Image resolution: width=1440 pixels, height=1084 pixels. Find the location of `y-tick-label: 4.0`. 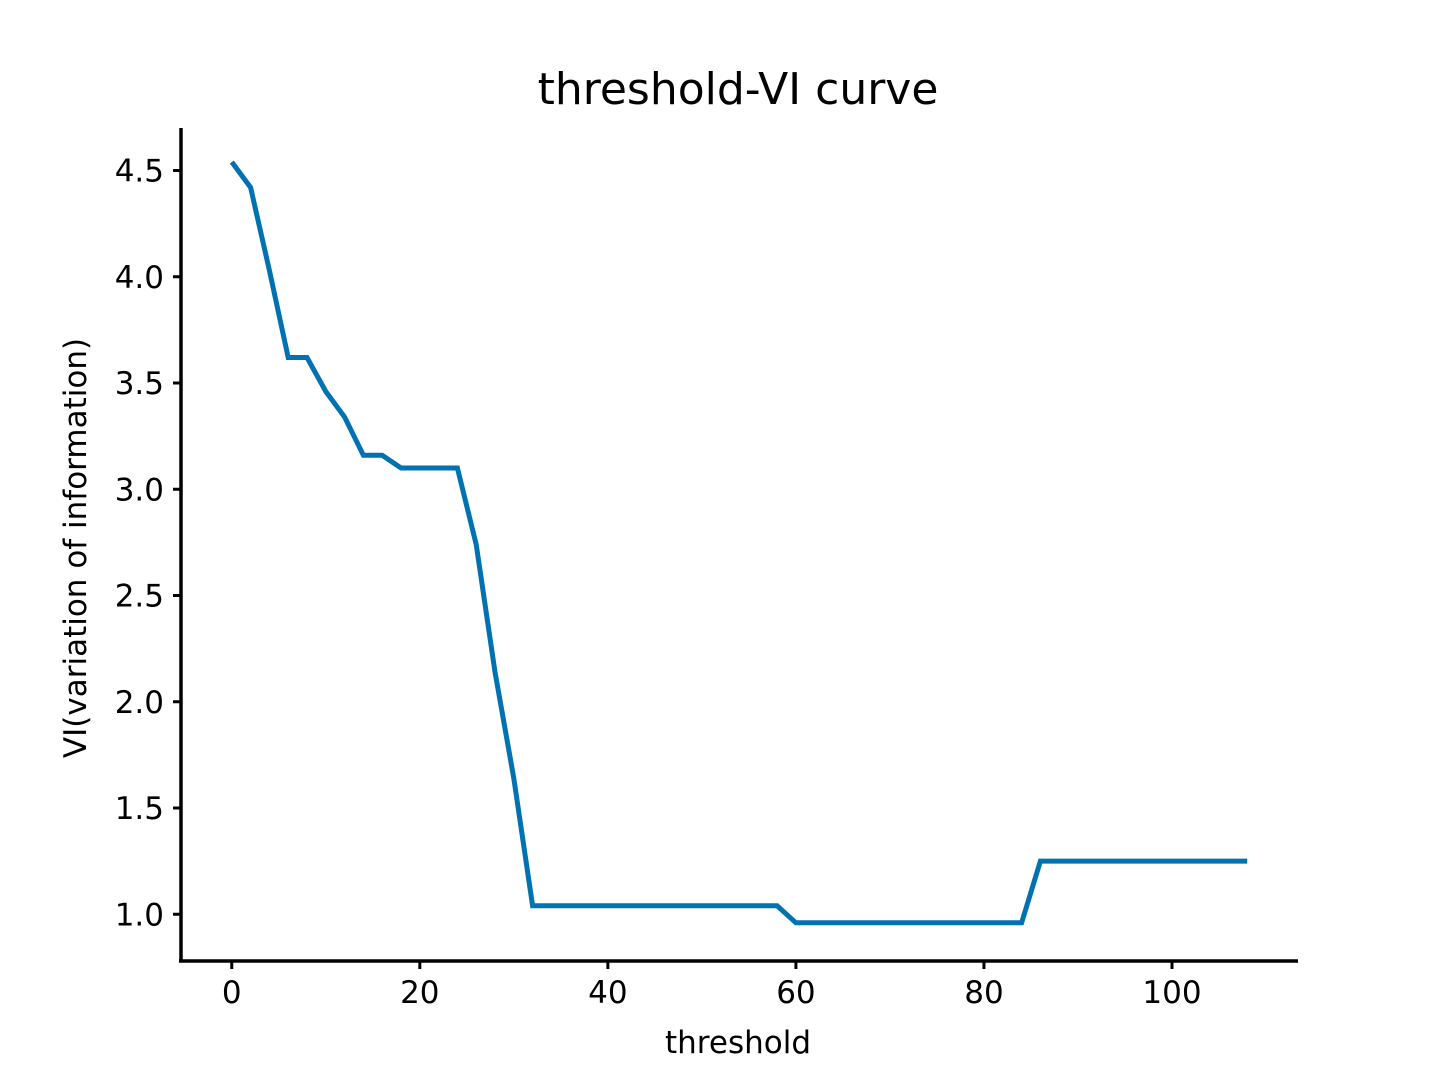

y-tick-label: 4.0 is located at coordinates (139, 278).